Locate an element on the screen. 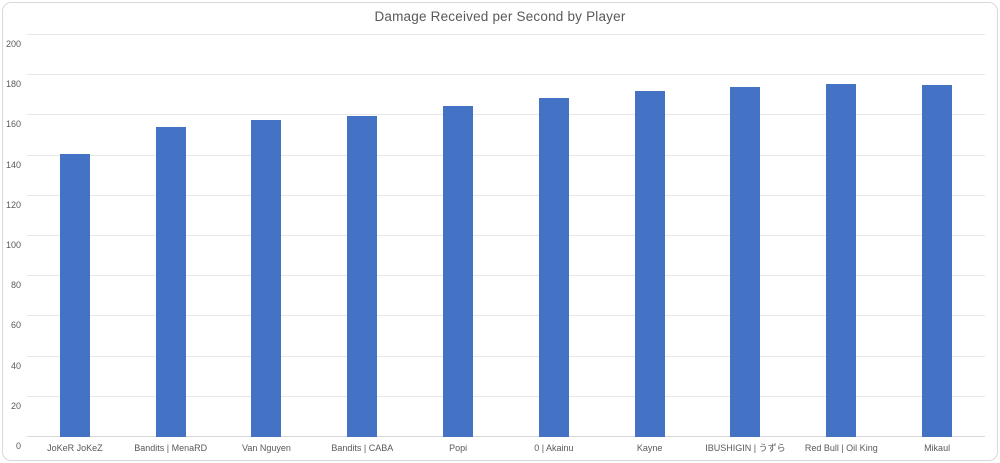 The image size is (1000, 463). x-axis-category-label: Bandits | CABA is located at coordinates (362, 448).